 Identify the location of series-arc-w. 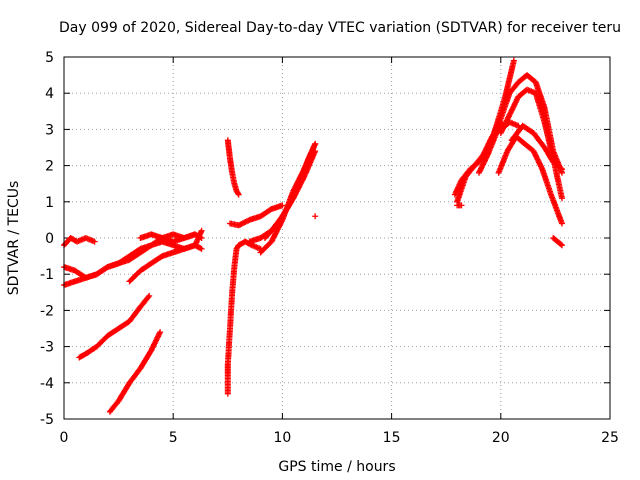
(557, 242).